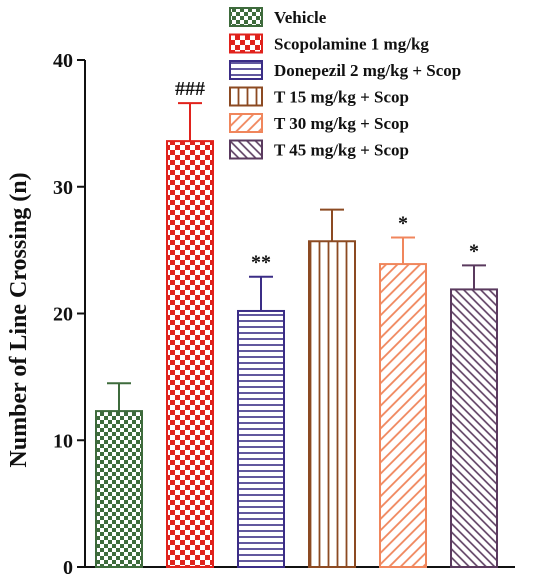 The height and width of the screenshot is (581, 550). What do you see at coordinates (300, 17) in the screenshot?
I see `legend-label: Vehicle` at bounding box center [300, 17].